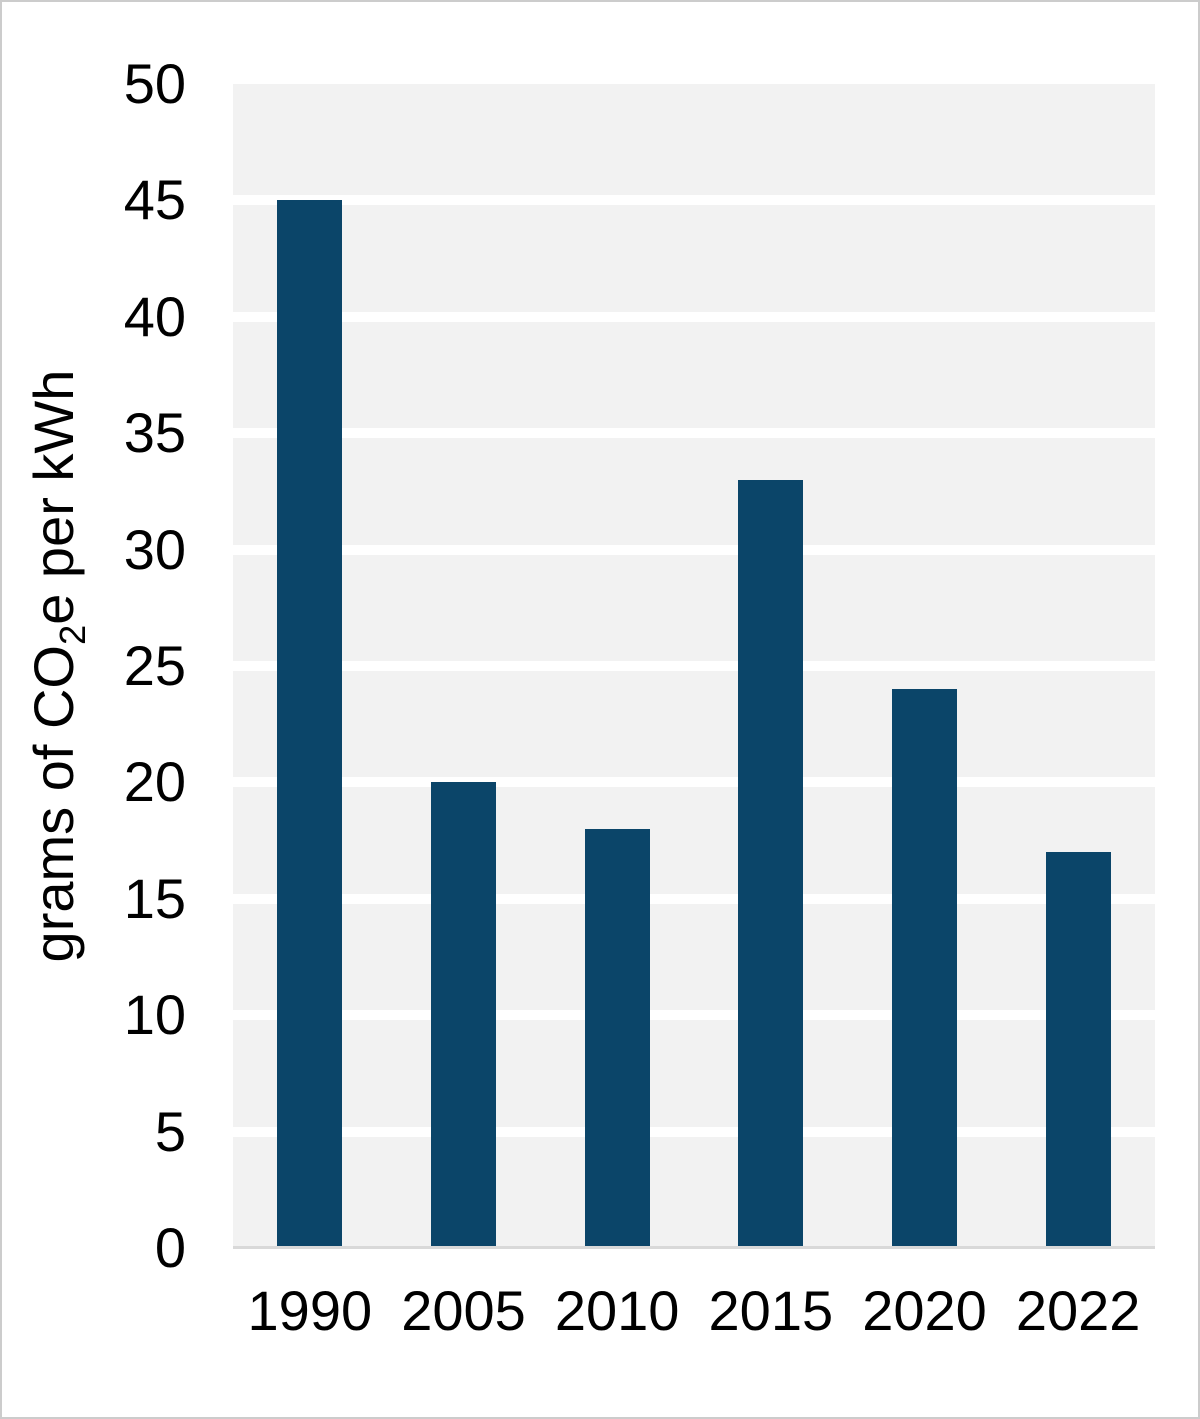 The image size is (1200, 1419). Describe the element at coordinates (154, 316) in the screenshot. I see `y-tick-label-40: 40` at that location.